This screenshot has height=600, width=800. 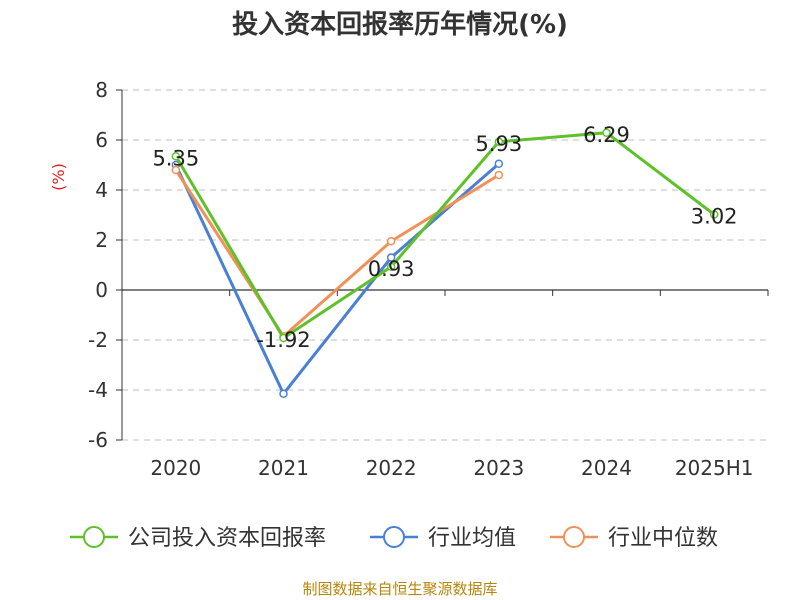 What do you see at coordinates (101, 140) in the screenshot?
I see `y-tick-label: 6` at bounding box center [101, 140].